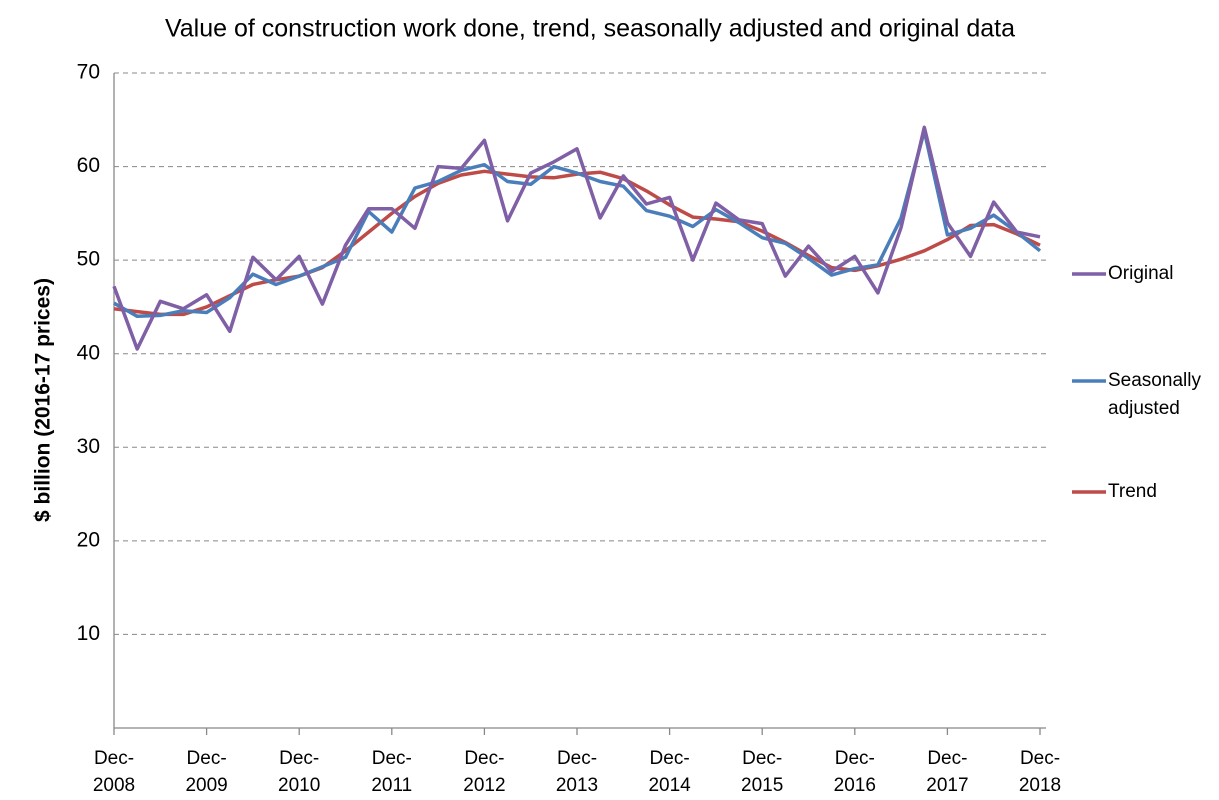  I want to click on y-tick-label: 50, so click(88, 259).